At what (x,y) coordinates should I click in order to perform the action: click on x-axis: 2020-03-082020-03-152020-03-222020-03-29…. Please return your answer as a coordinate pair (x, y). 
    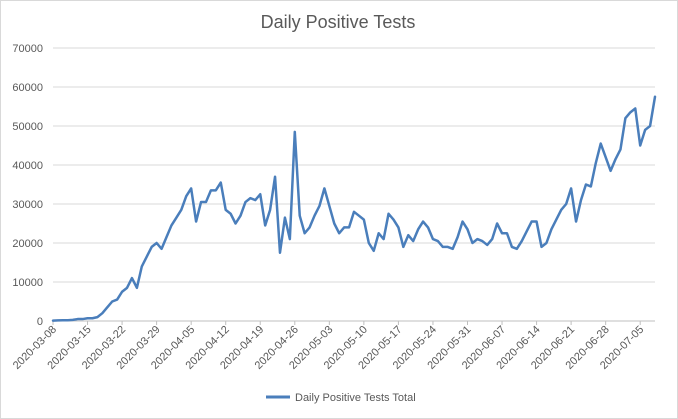
    Looking at the image, I should click on (328, 346).